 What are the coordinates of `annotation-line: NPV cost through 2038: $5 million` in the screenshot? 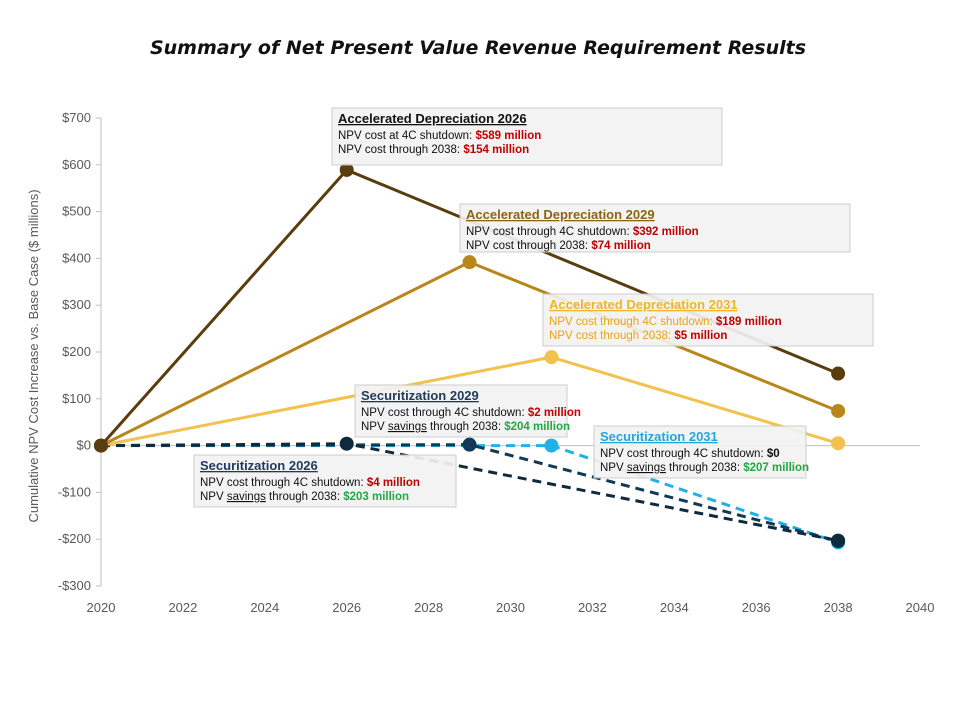 It's located at (638, 336).